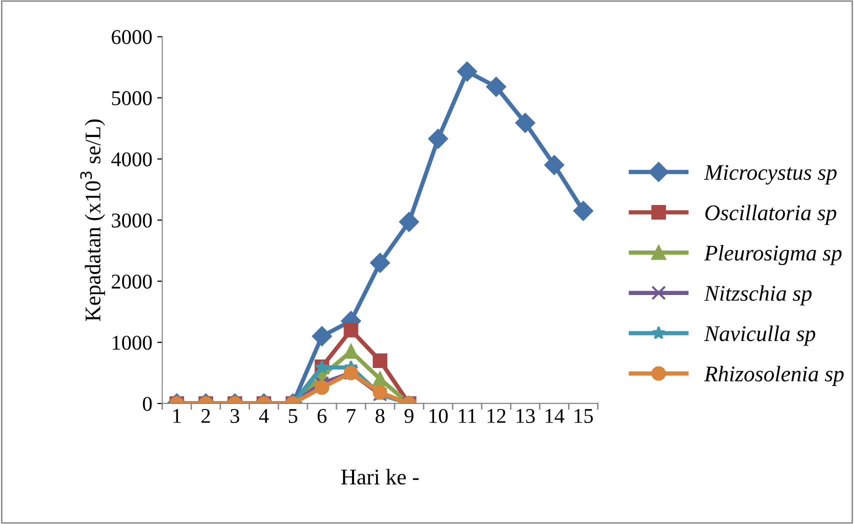 This screenshot has width=854, height=524. I want to click on x-tick-label: 12, so click(497, 416).